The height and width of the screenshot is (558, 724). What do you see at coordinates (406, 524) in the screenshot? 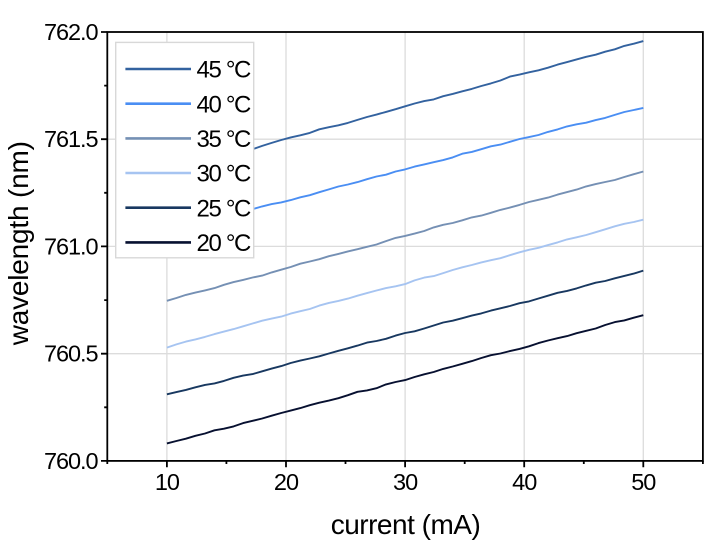
I see `svg-text: current (mA)` at bounding box center [406, 524].